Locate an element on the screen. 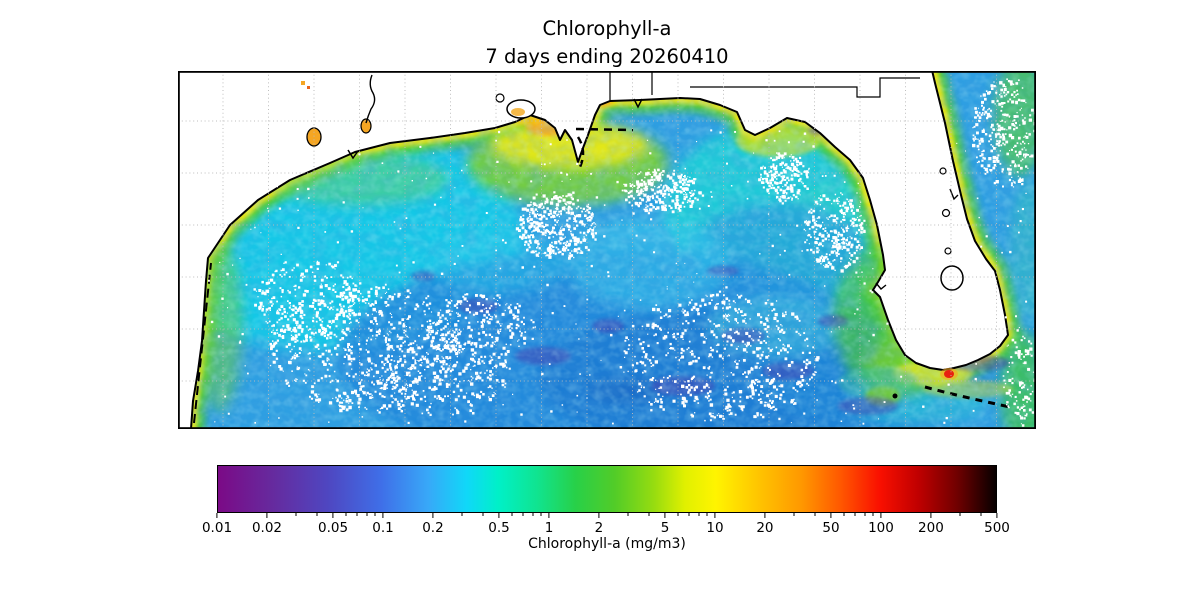 Image resolution: width=1183 pixels, height=600 pixels. lake-okeechobee is located at coordinates (952, 278).